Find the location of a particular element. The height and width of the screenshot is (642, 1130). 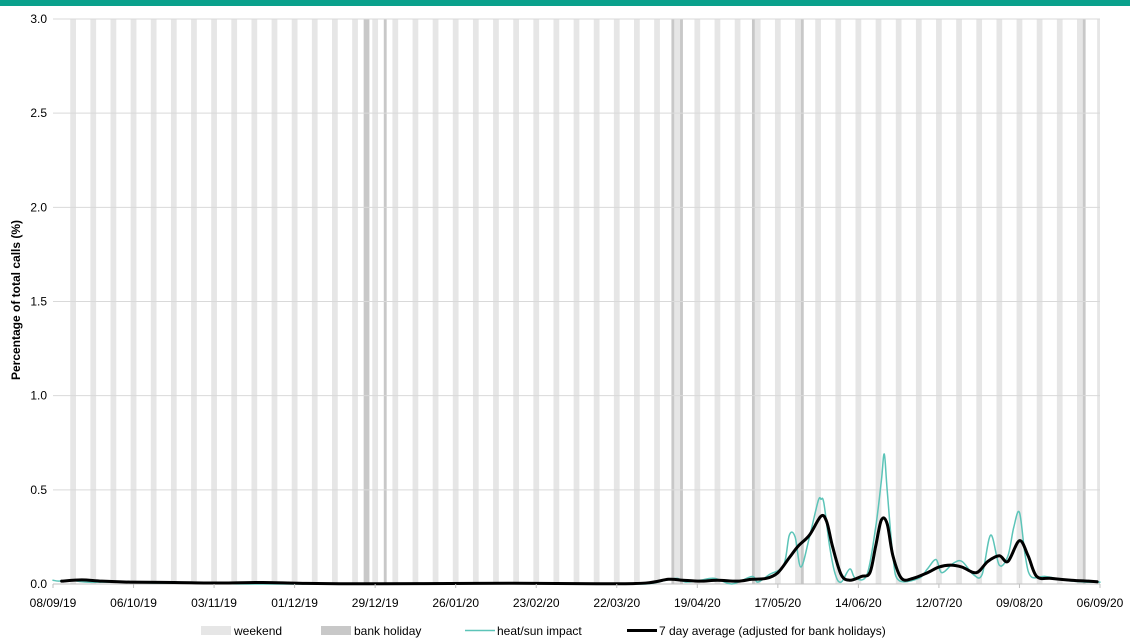

x-tick-label: 08/09/19 is located at coordinates (53, 603).